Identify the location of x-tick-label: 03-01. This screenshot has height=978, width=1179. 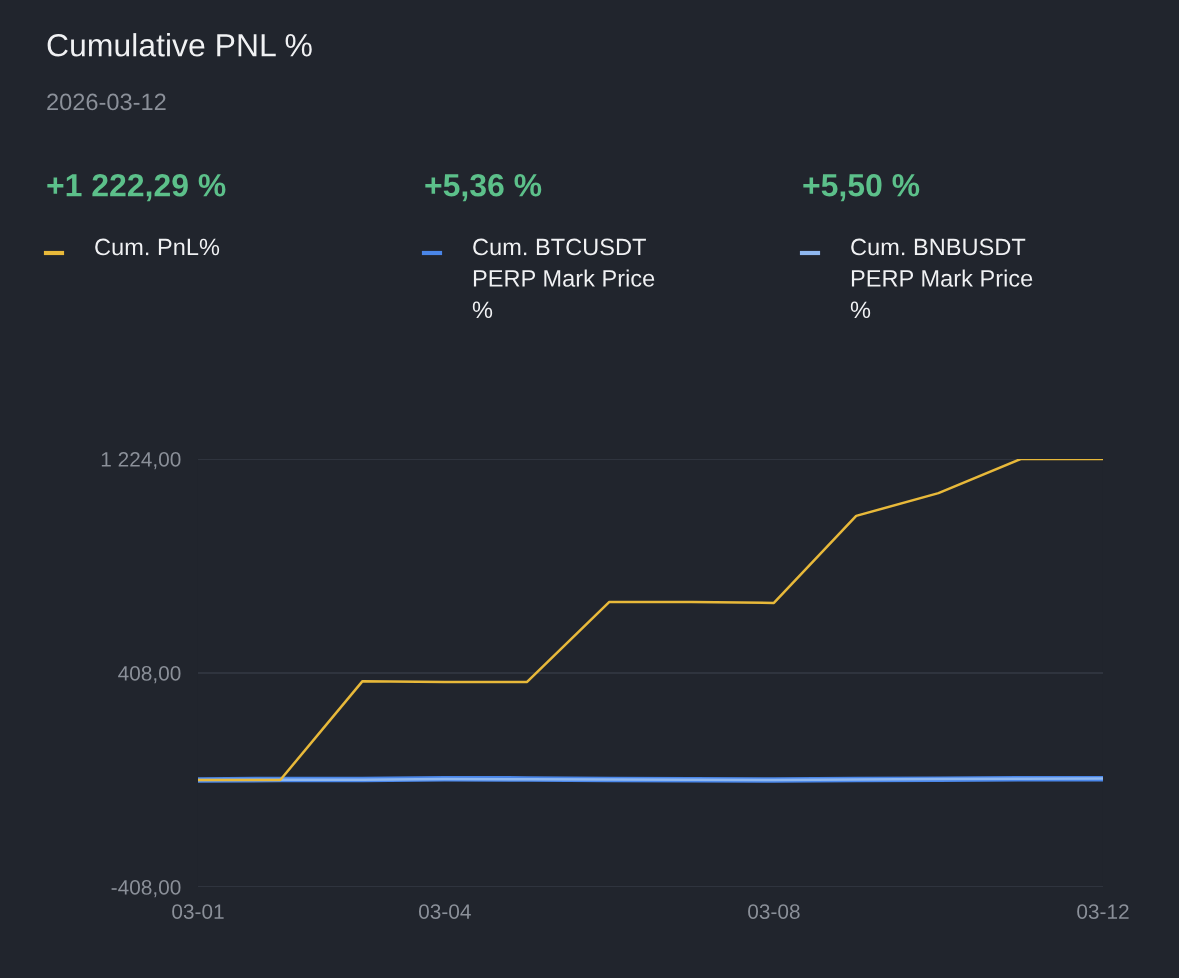
(198, 911).